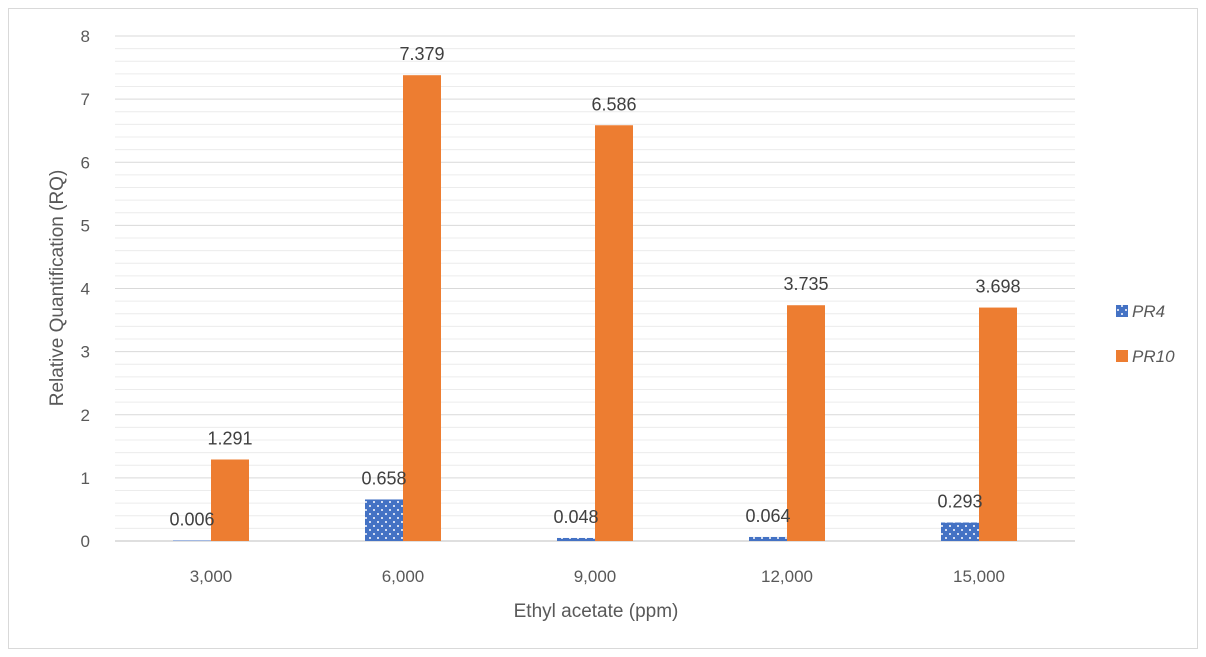 The height and width of the screenshot is (657, 1206). What do you see at coordinates (229, 439) in the screenshot?
I see `data-label-pr10: 1.291` at bounding box center [229, 439].